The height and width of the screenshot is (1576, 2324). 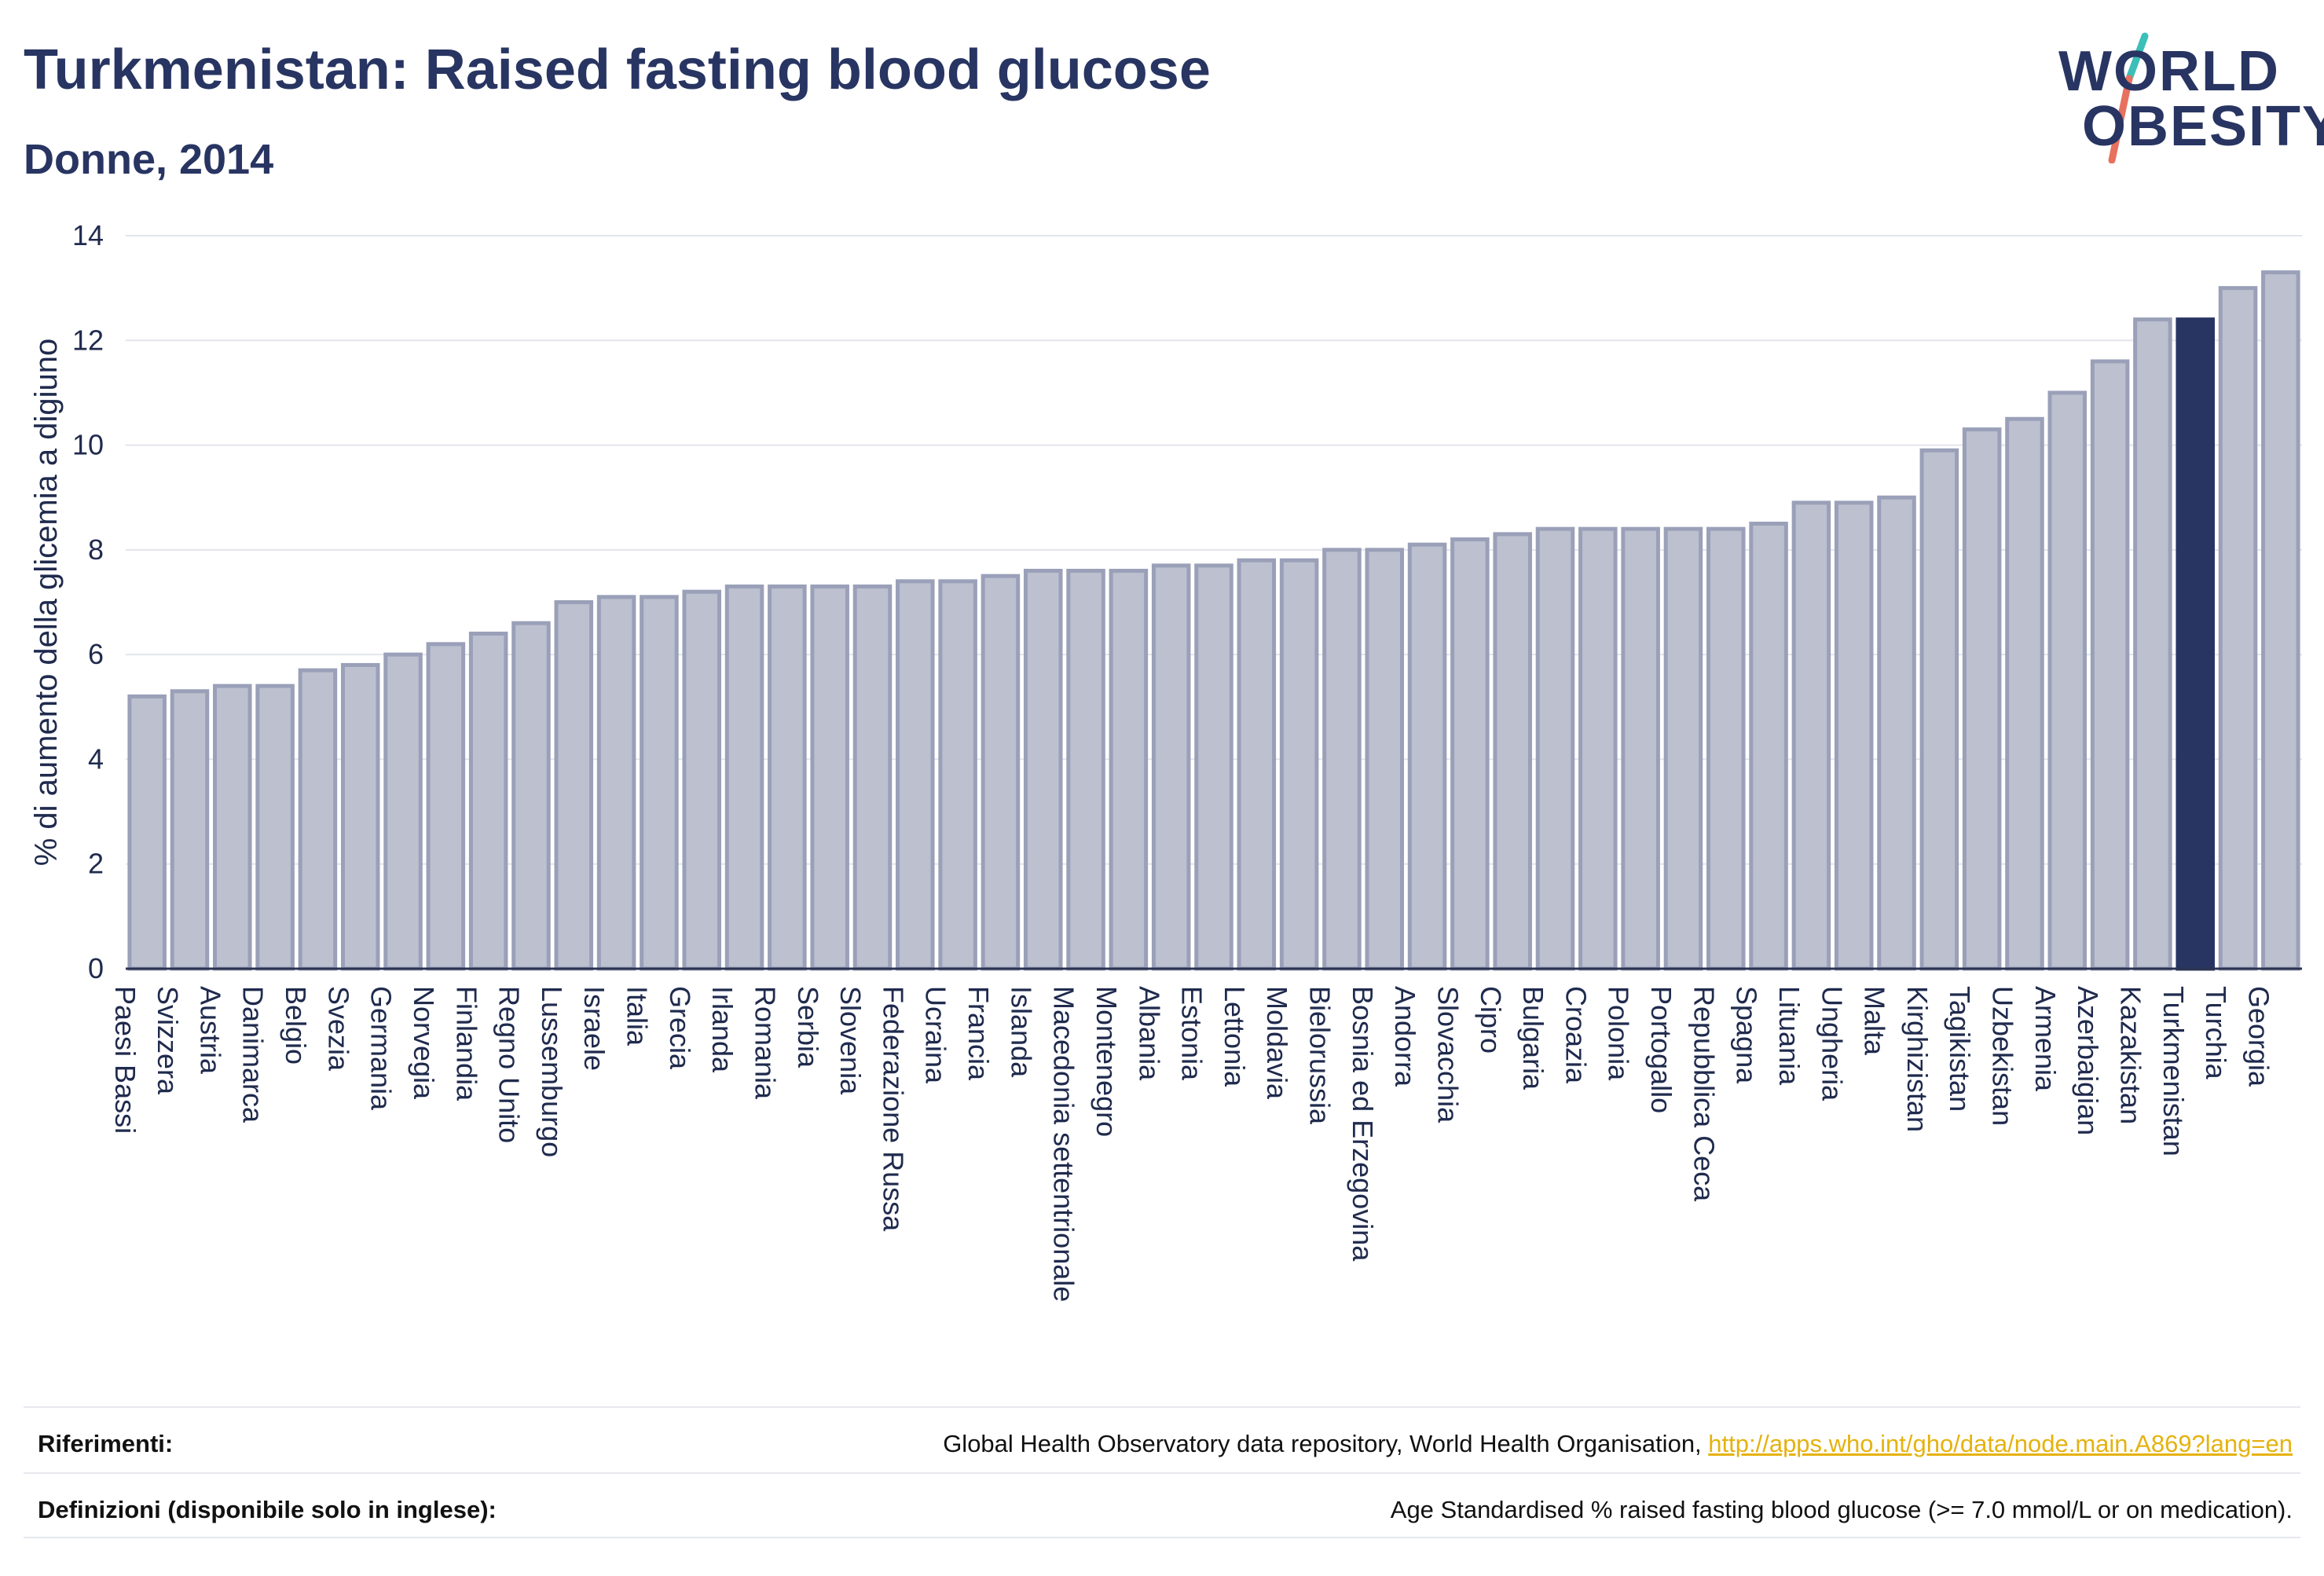 What do you see at coordinates (509, 1064) in the screenshot?
I see `x-tick-label: Regno Unito` at bounding box center [509, 1064].